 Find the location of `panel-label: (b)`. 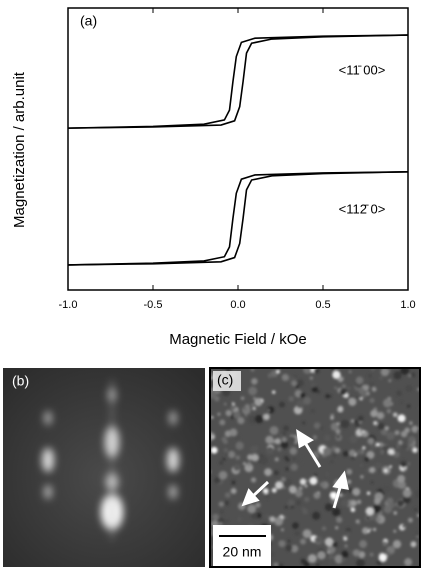

panel-label: (b) is located at coordinates (20, 381).